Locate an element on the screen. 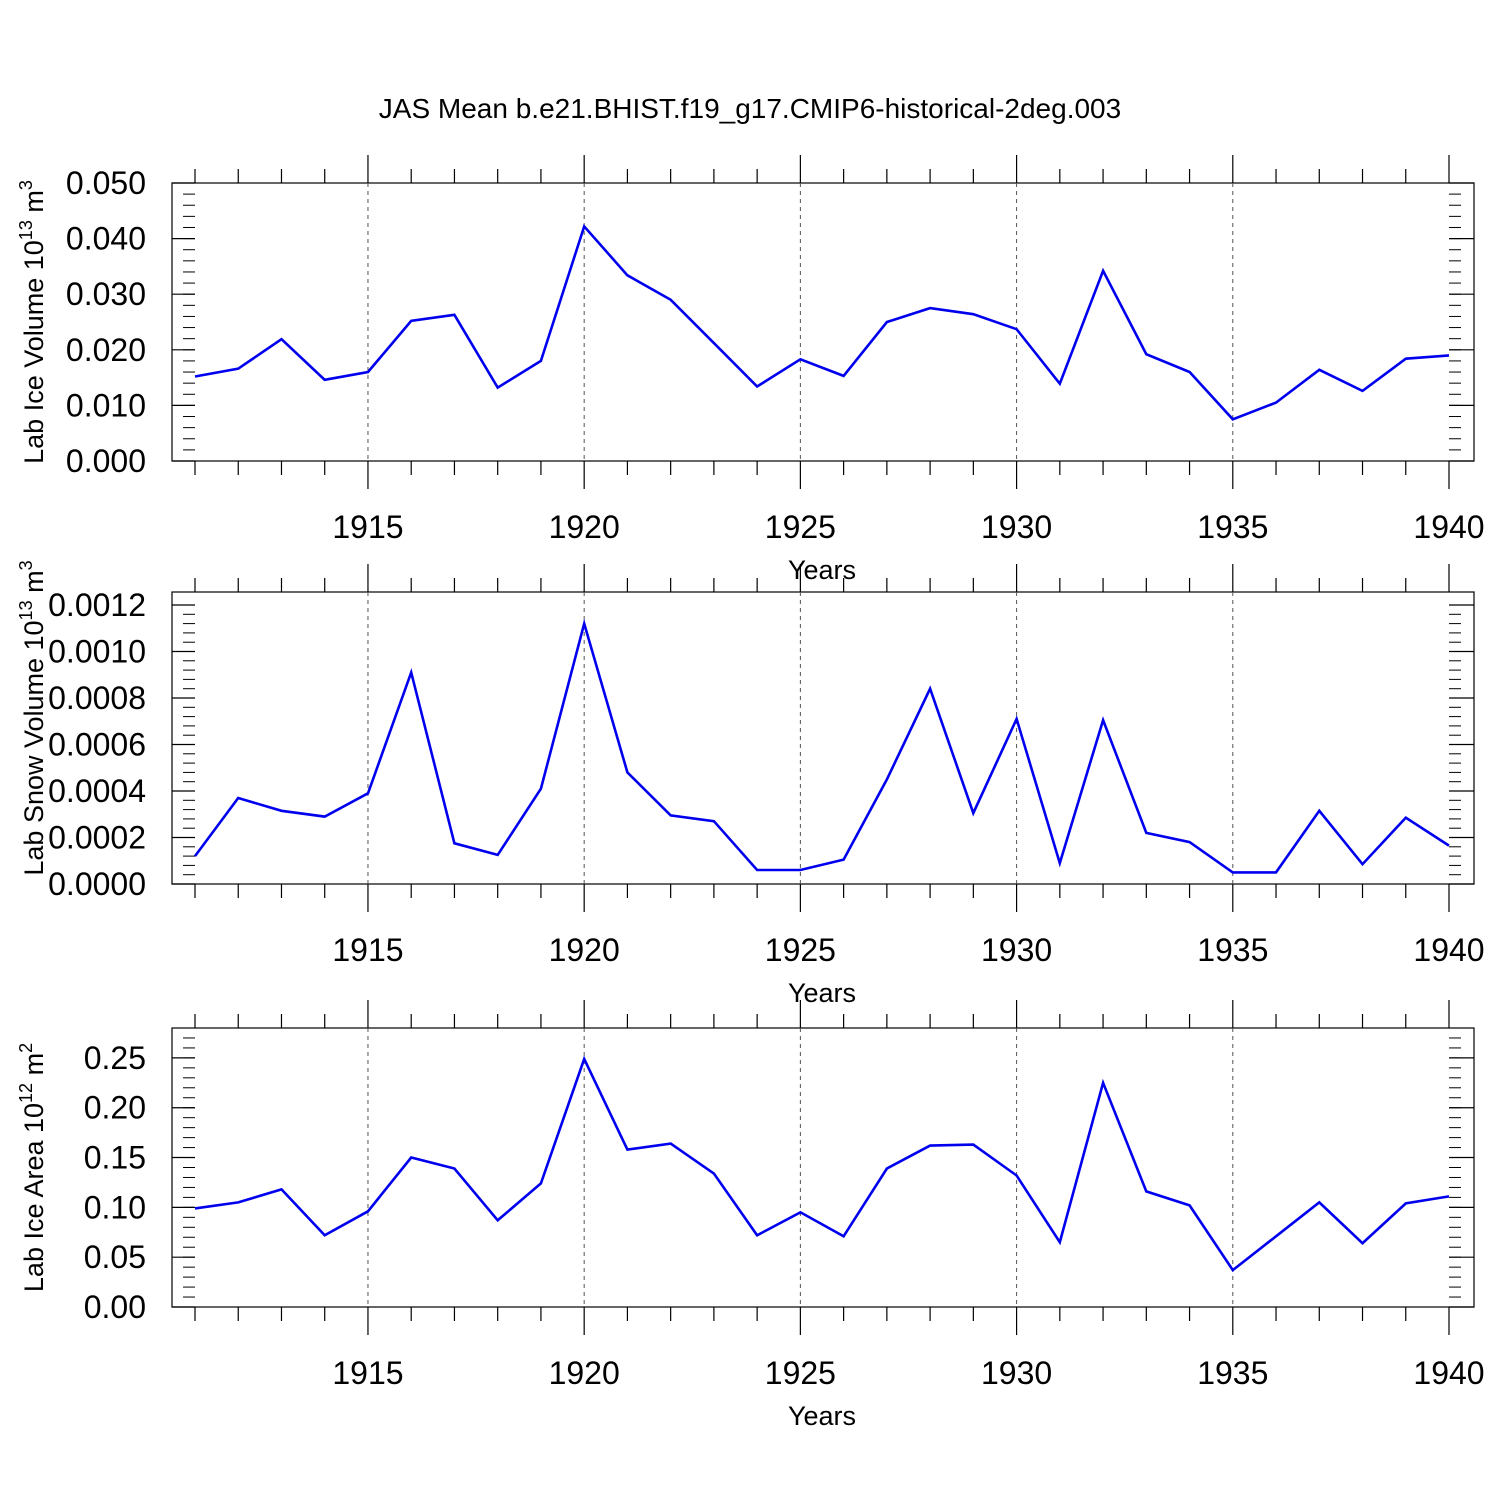 The image size is (1500, 1500). y-axis-label: Lab Snow Volume 1013 m3 is located at coordinates (32, 717).